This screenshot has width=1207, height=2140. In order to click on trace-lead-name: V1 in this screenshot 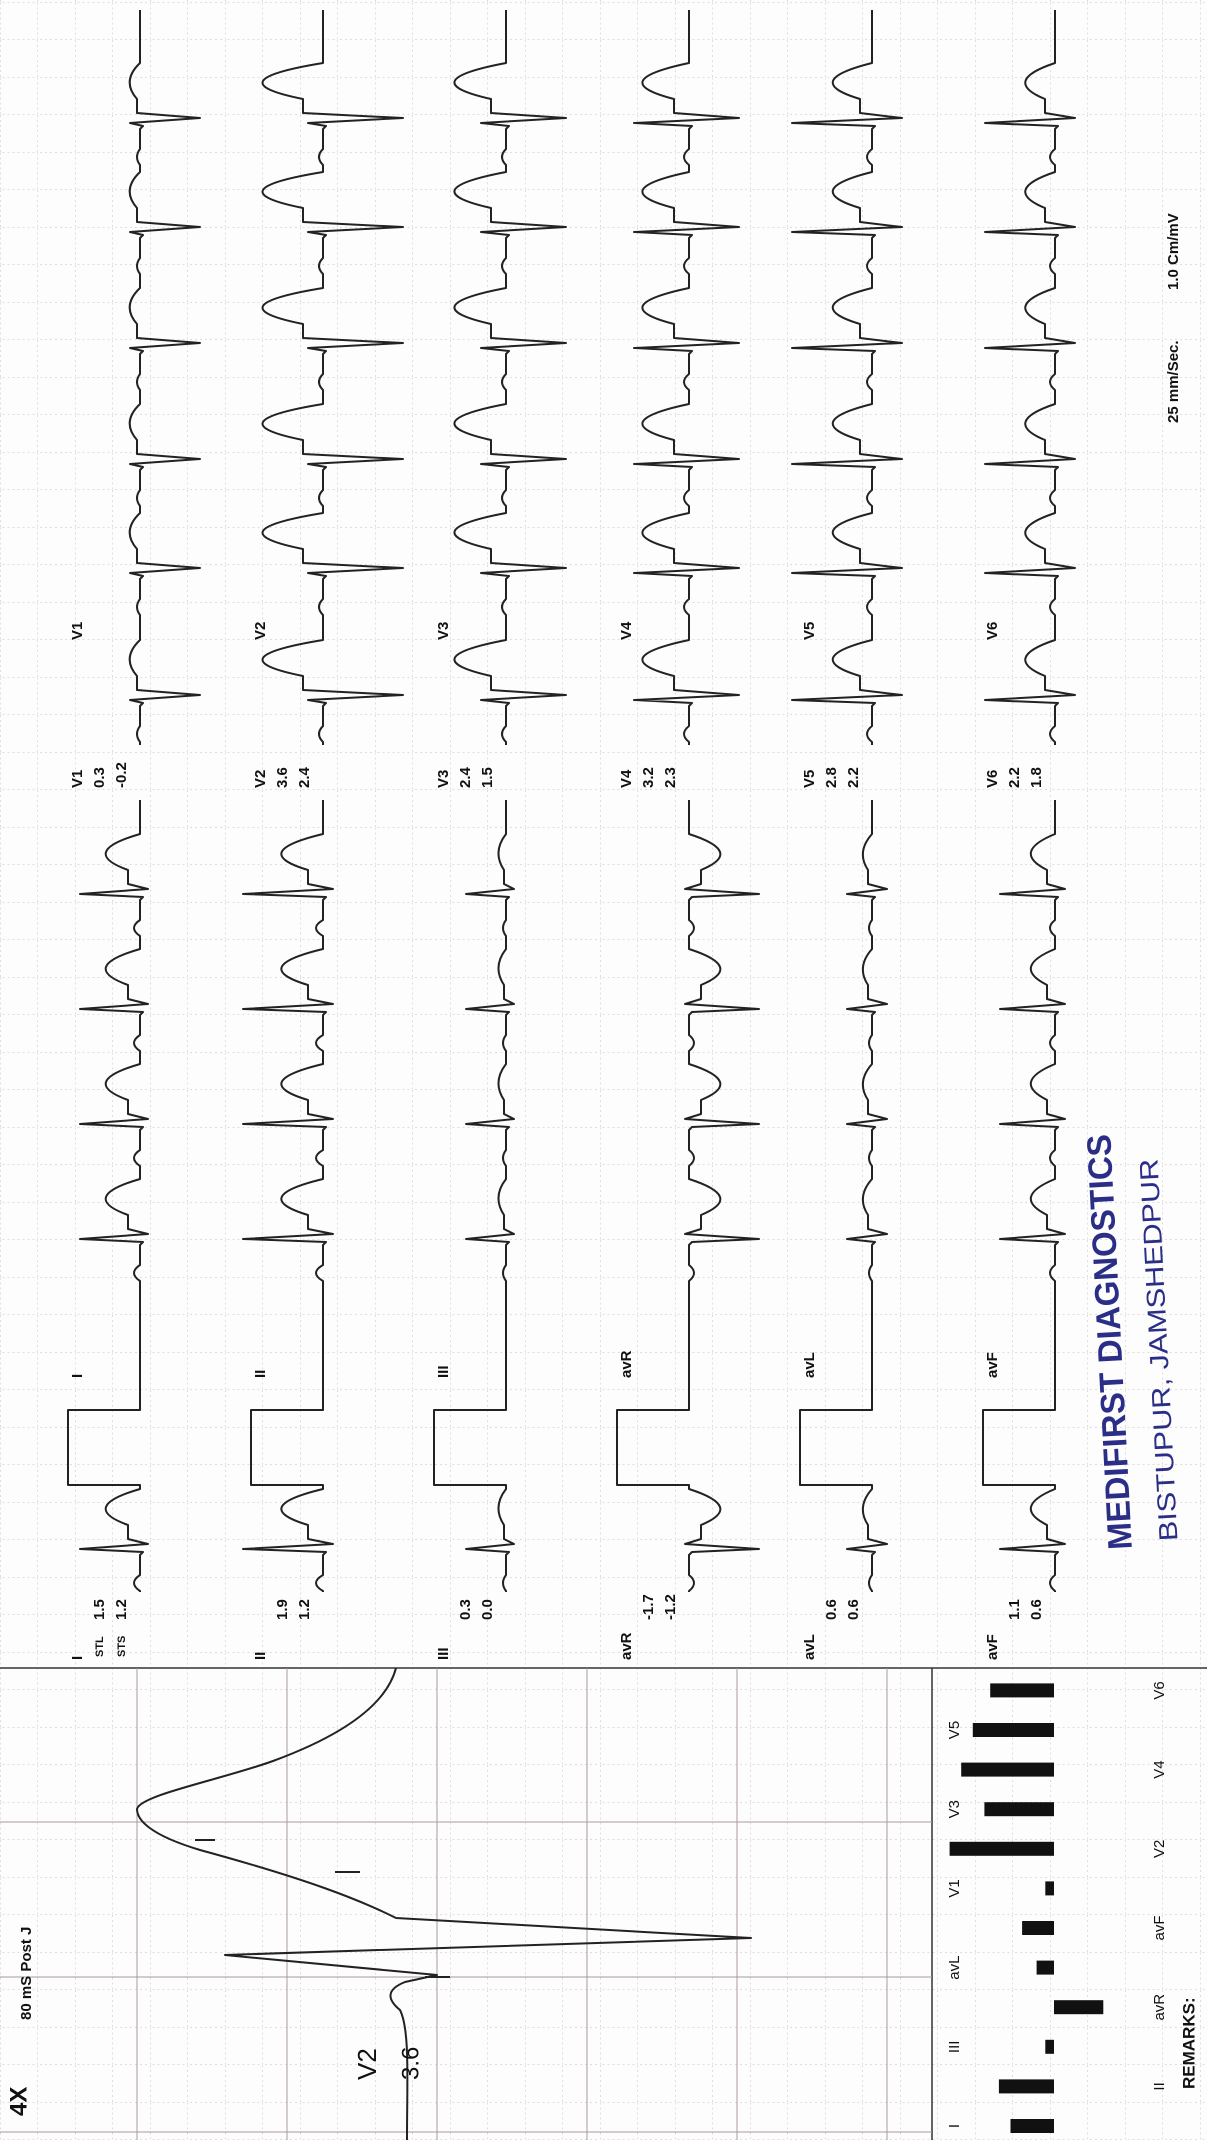, I will do `click(77, 631)`.